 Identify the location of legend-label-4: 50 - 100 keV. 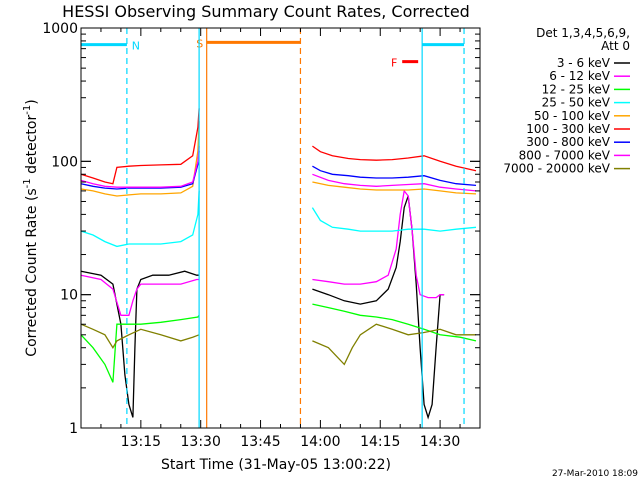
(572, 116).